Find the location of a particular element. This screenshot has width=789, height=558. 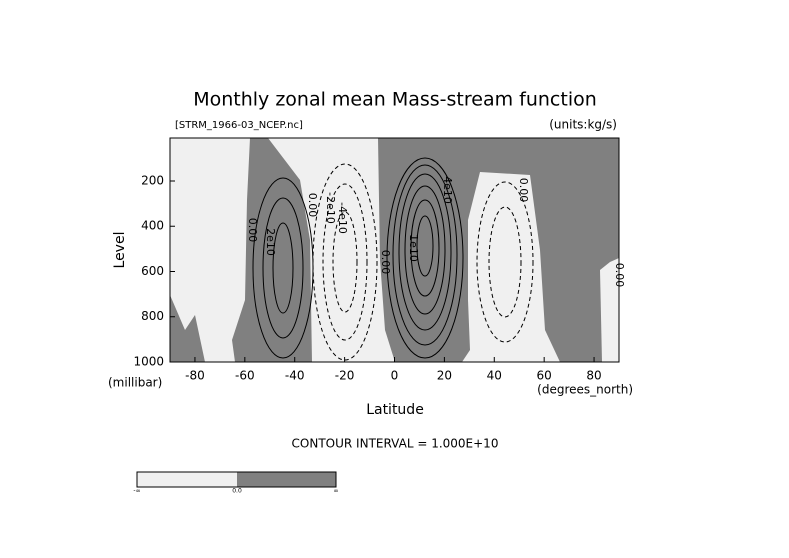

colorbar: -∞ 0.0 ∞ is located at coordinates (236, 483).